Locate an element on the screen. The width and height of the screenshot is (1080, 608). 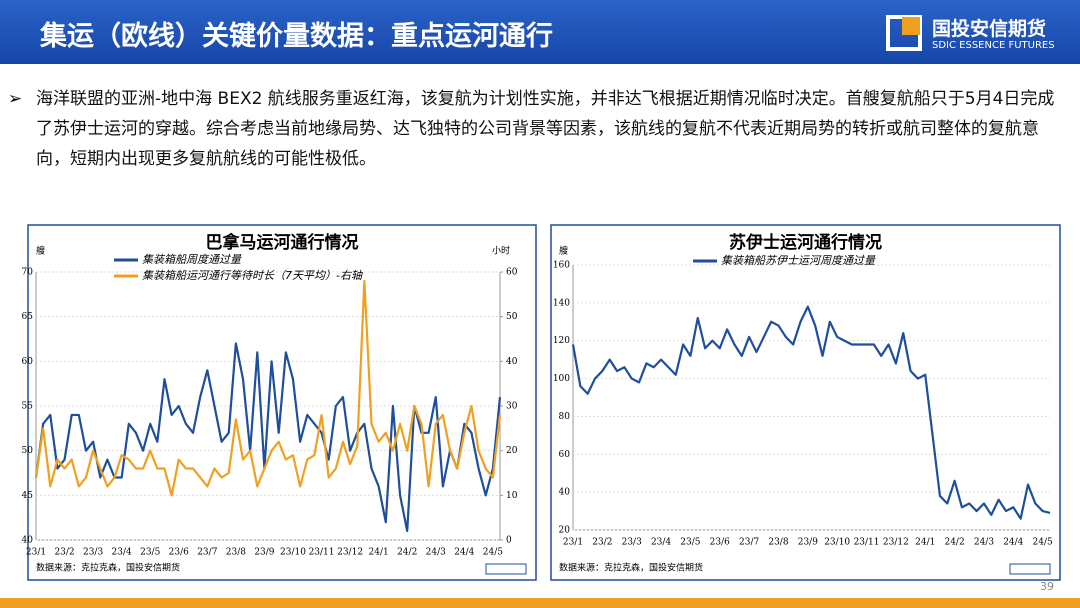
y2-tick-label: 0 is located at coordinates (509, 541).